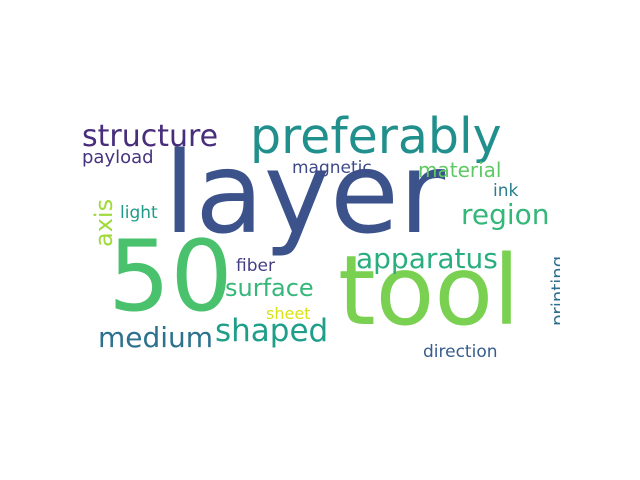 Image resolution: width=640 pixels, height=480 pixels. I want to click on word-magnetic: magnetic, so click(332, 168).